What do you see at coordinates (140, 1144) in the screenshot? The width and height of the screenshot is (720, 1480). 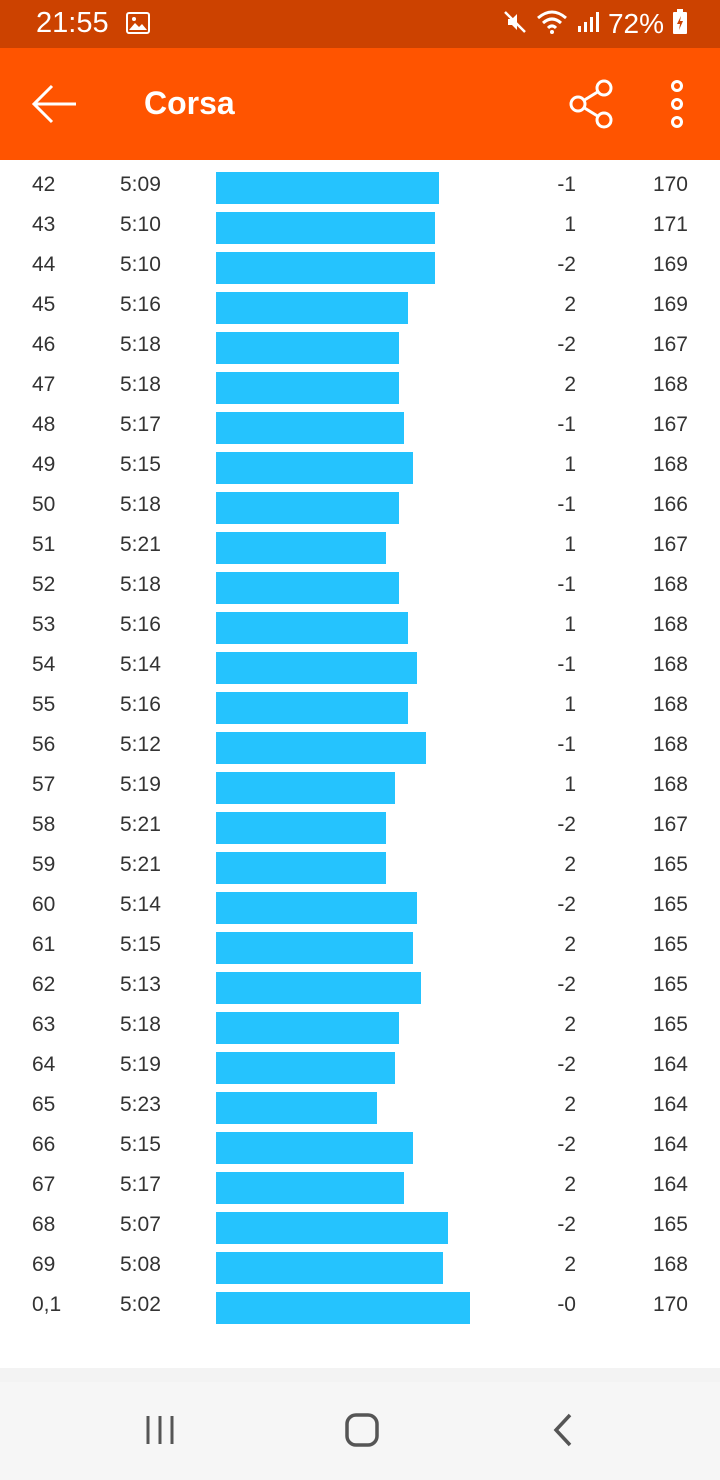 I see `split-pace: 5:15` at bounding box center [140, 1144].